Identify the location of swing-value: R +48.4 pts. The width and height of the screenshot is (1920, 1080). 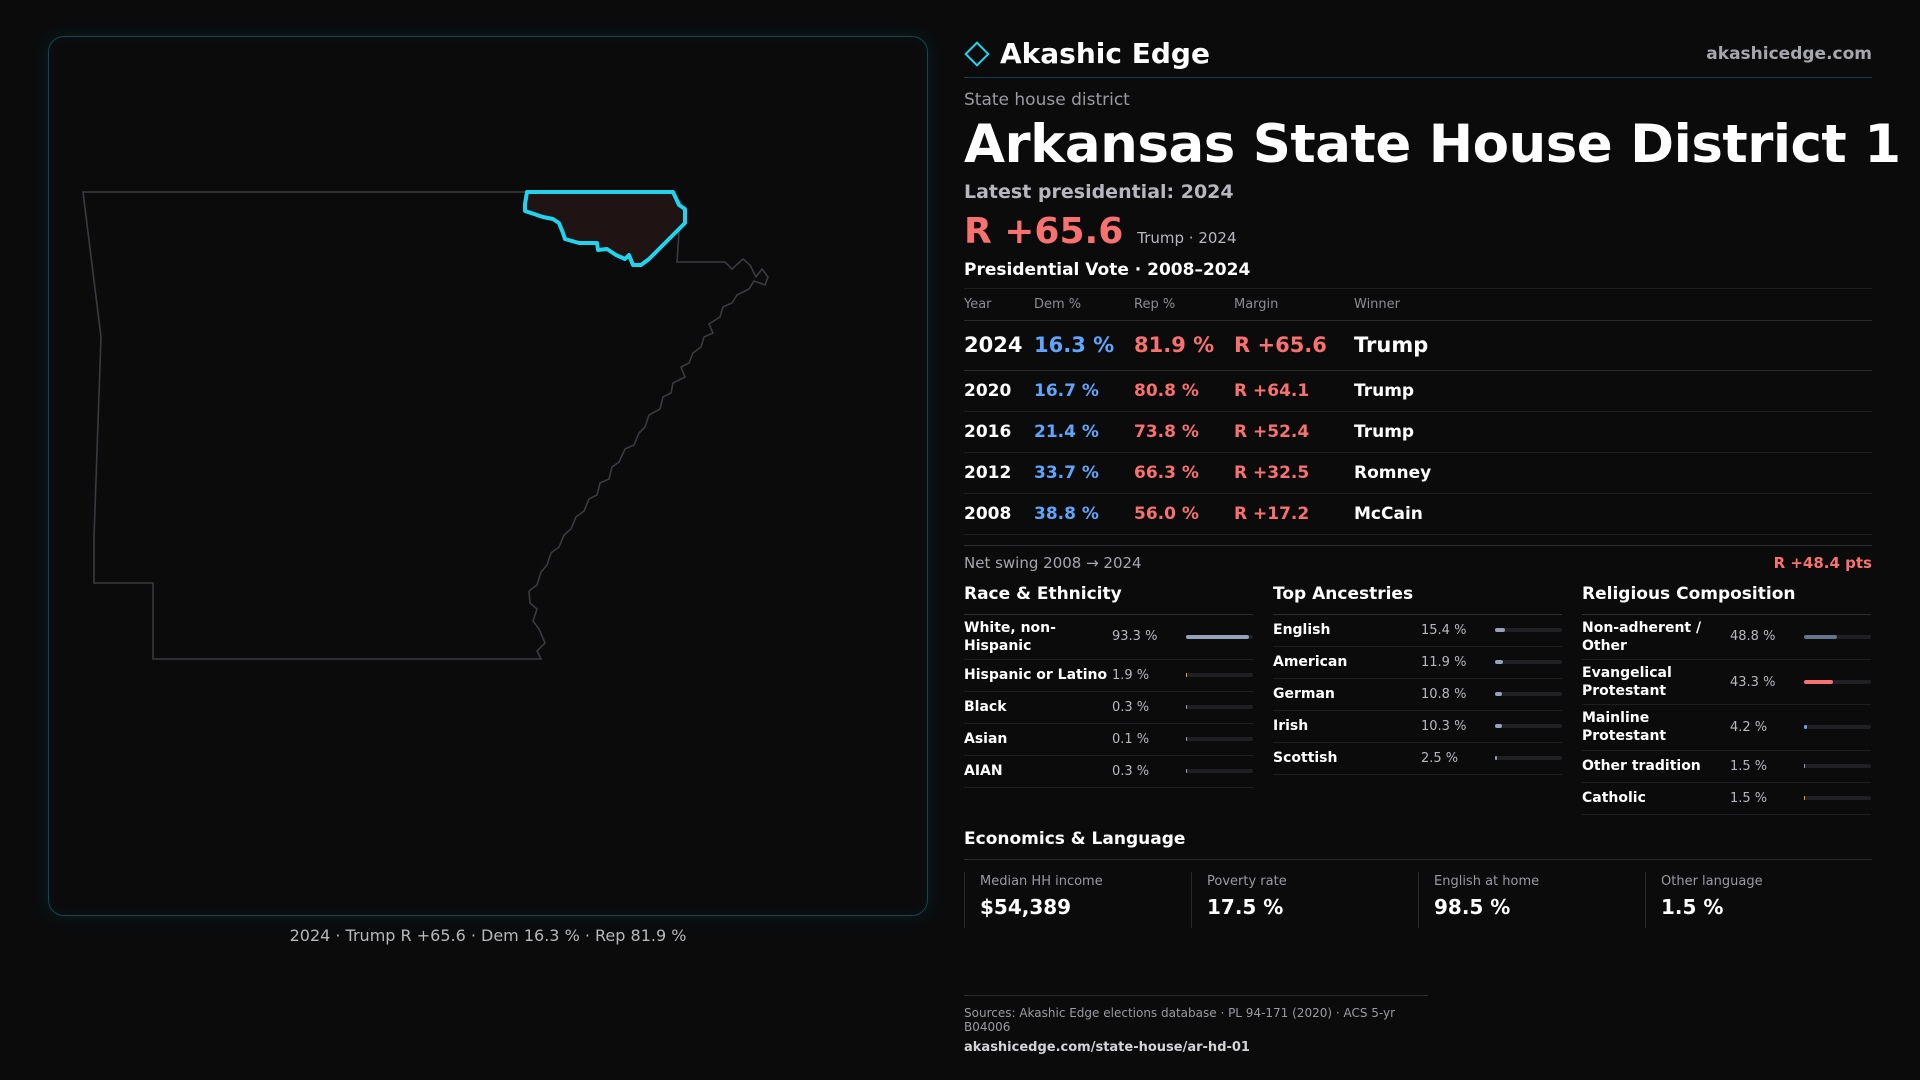
(1822, 562).